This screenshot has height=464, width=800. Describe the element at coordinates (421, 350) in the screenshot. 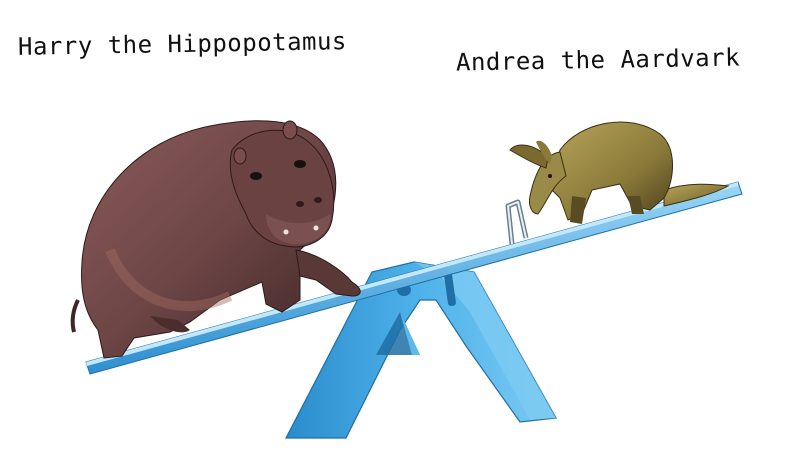

I see `seesaw-base` at that location.